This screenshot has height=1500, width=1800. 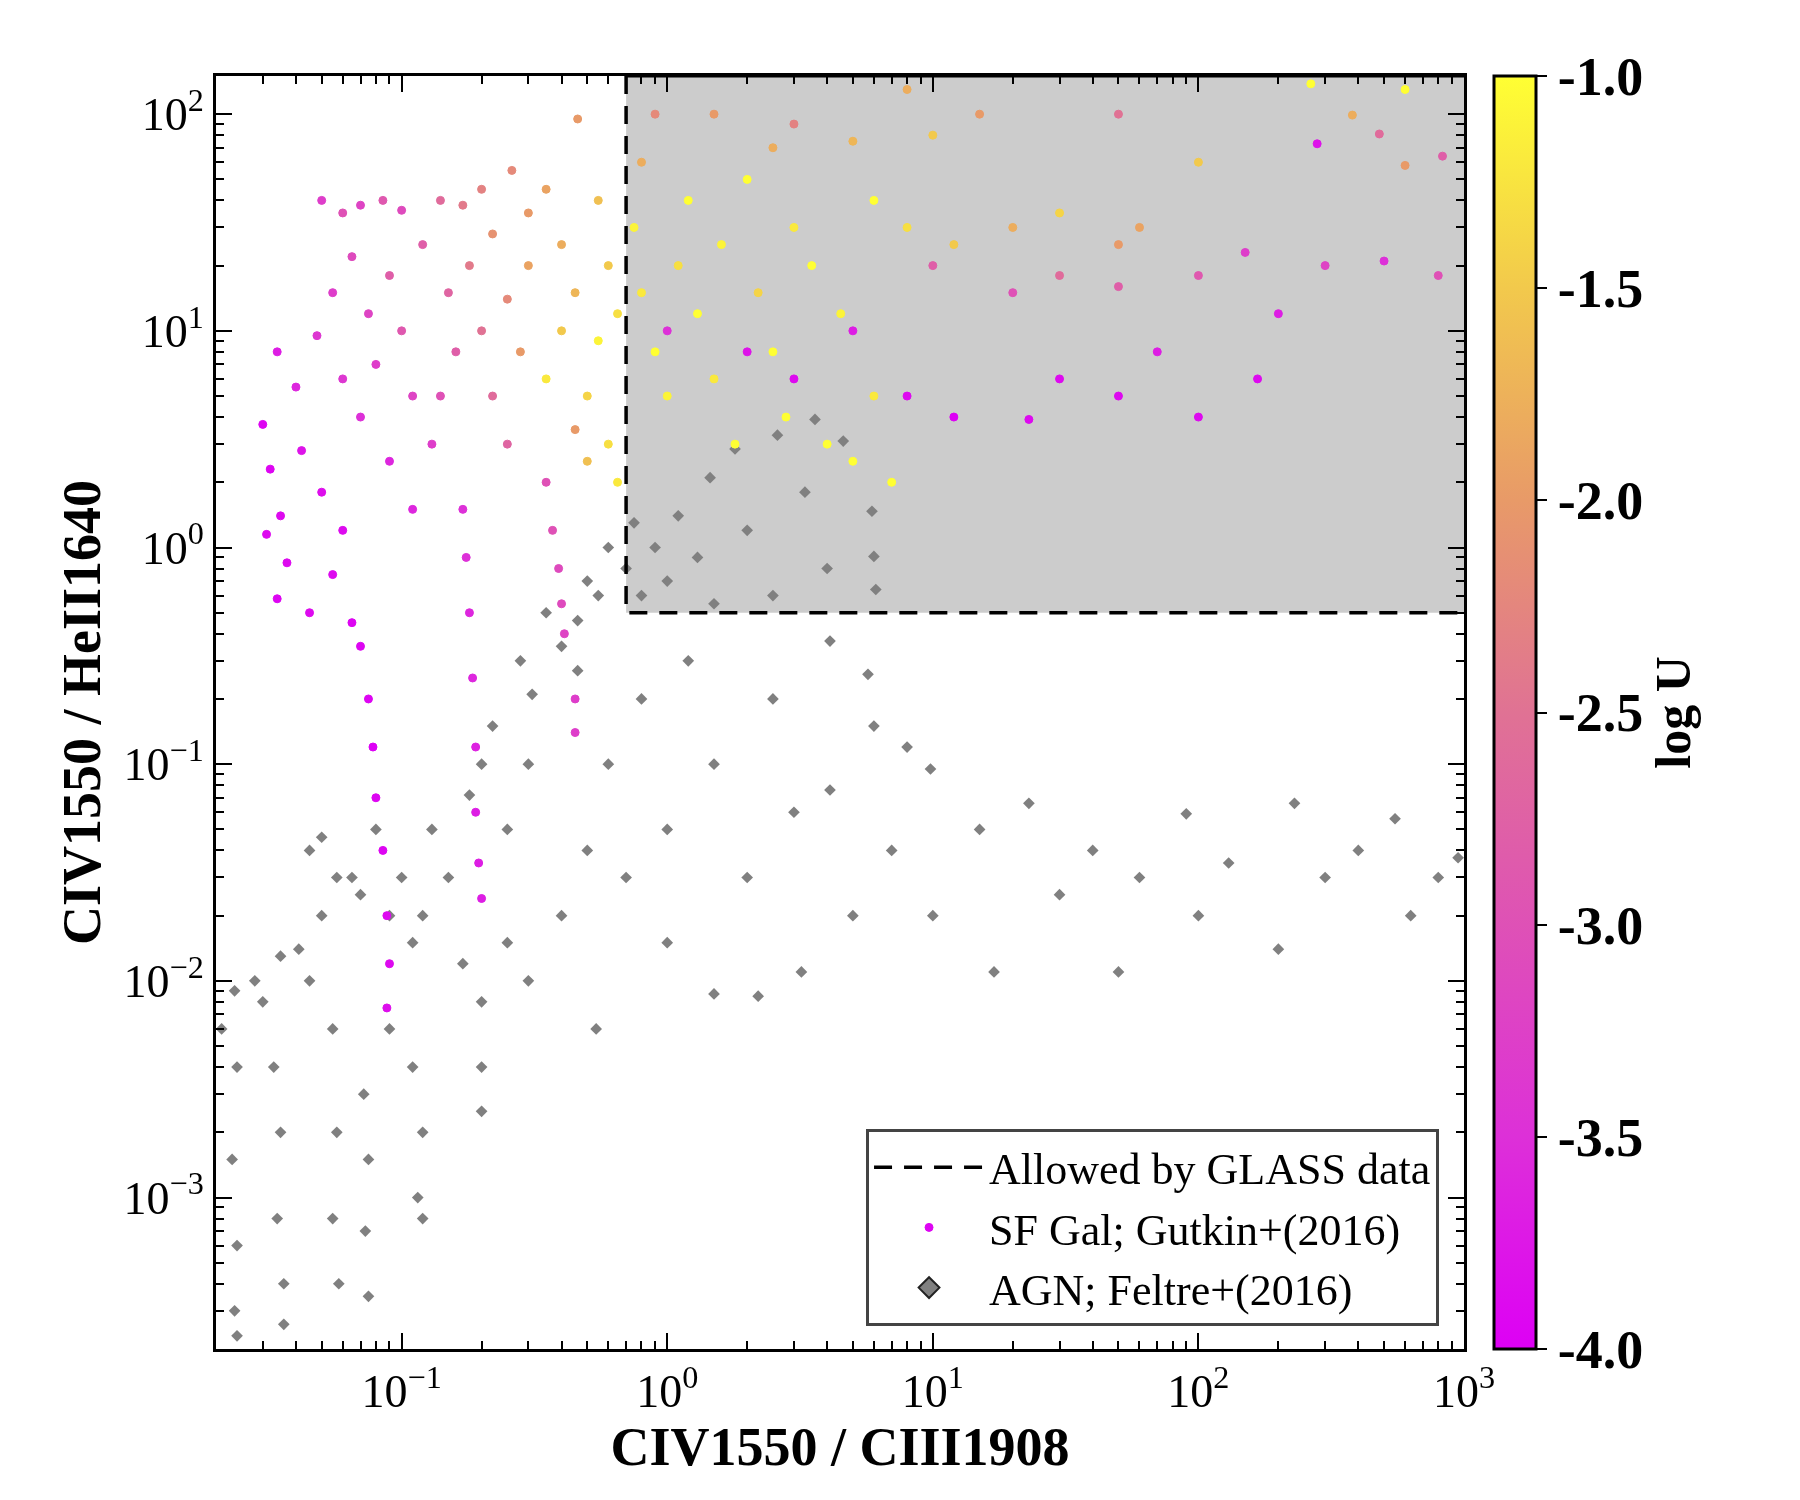 What do you see at coordinates (1600, 713) in the screenshot?
I see `color-bar-label: -2.5` at bounding box center [1600, 713].